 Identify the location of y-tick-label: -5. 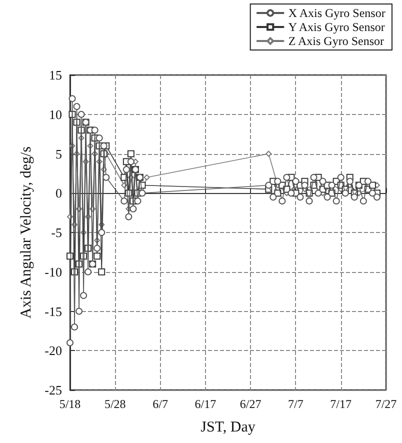
(56, 232).